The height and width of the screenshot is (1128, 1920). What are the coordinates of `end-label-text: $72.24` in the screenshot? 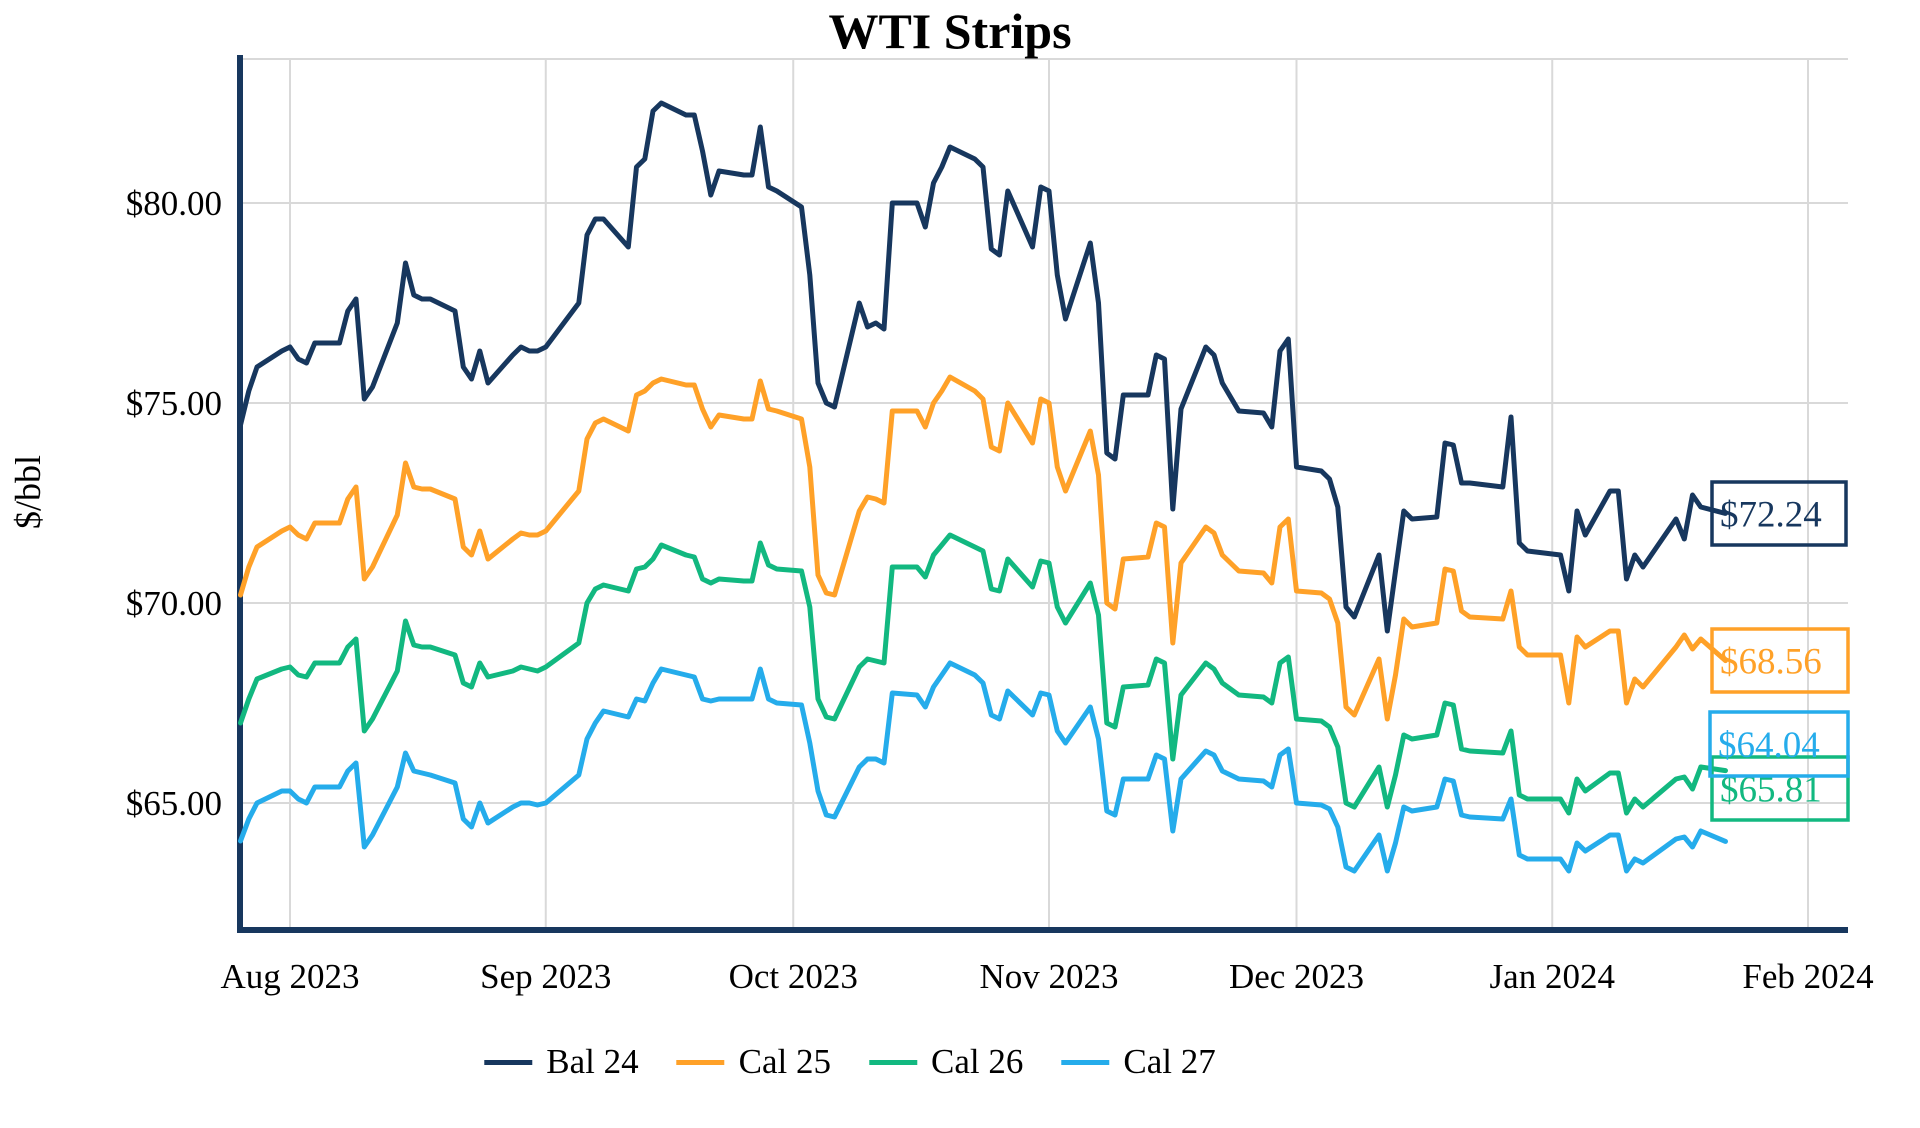 It's located at (1771, 515).